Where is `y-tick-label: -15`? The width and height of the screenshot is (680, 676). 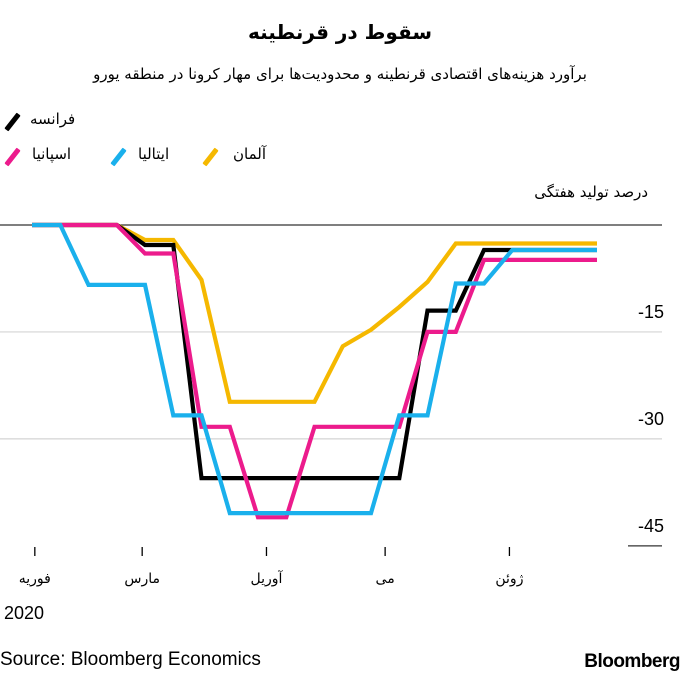
y-tick-label: -15 is located at coordinates (651, 312).